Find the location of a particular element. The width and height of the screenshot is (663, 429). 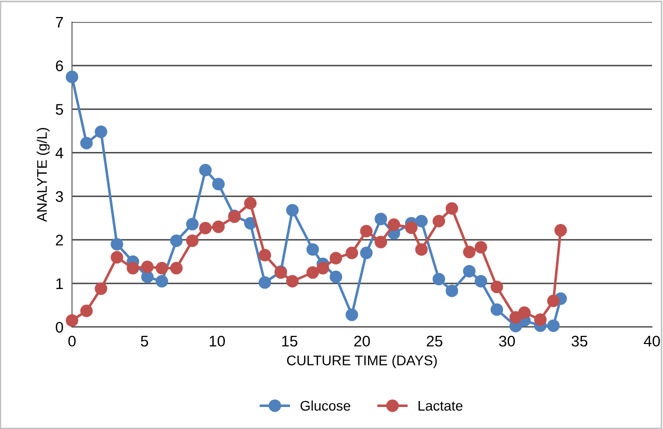

x-tick-label: 10 is located at coordinates (217, 341).